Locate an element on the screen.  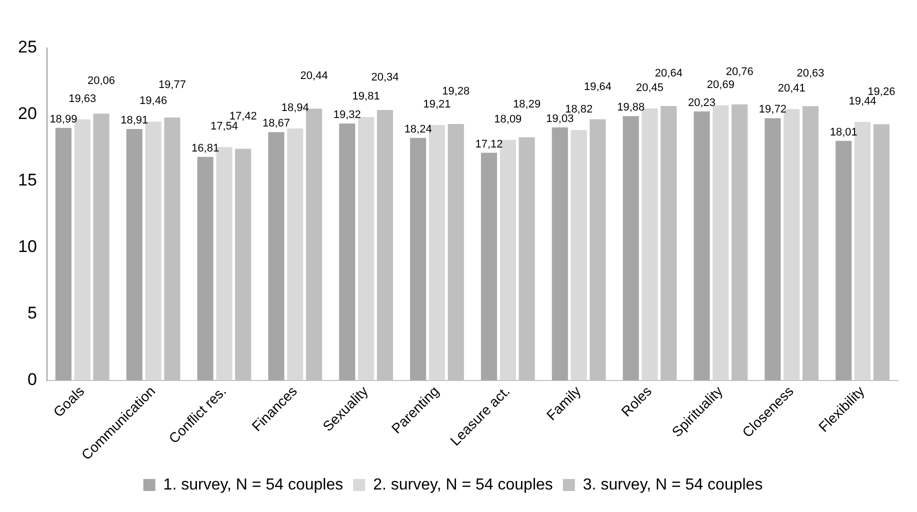
data-label: 18,91 is located at coordinates (134, 120).